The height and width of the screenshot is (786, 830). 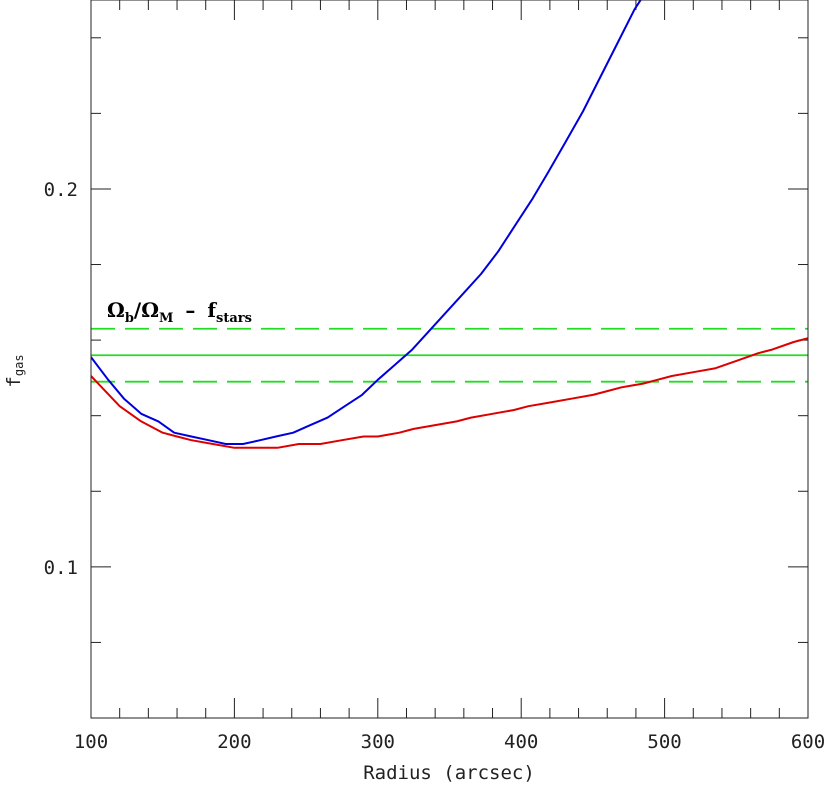 I want to click on y-axis-label: fgas, so click(x=14, y=370).